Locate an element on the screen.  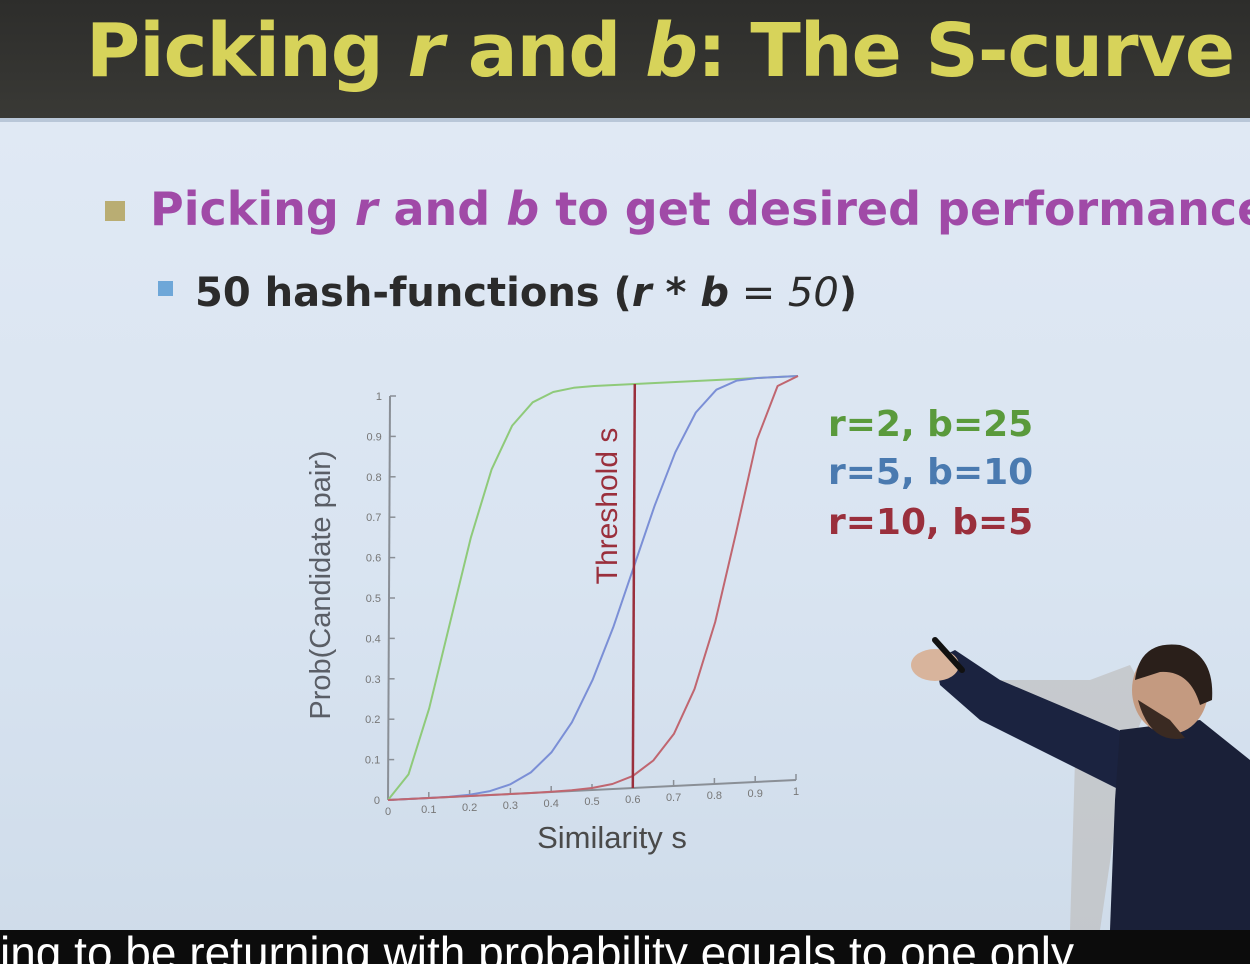
y-tick-label: 0.2 is located at coordinates (372, 720).